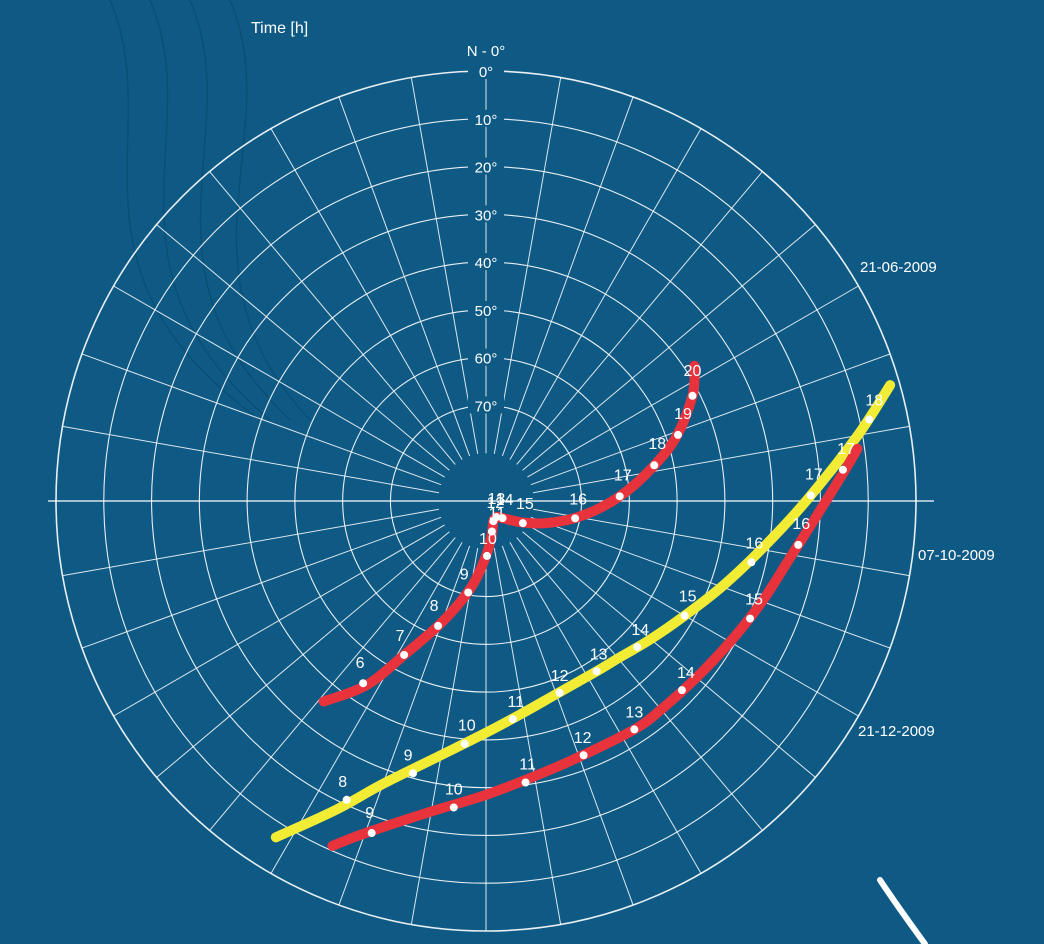 This screenshot has height=944, width=1044. I want to click on altitude-ring-labels: 0° 10° 20° 30° 40° 50° 60° 70°, so click(486, 238).